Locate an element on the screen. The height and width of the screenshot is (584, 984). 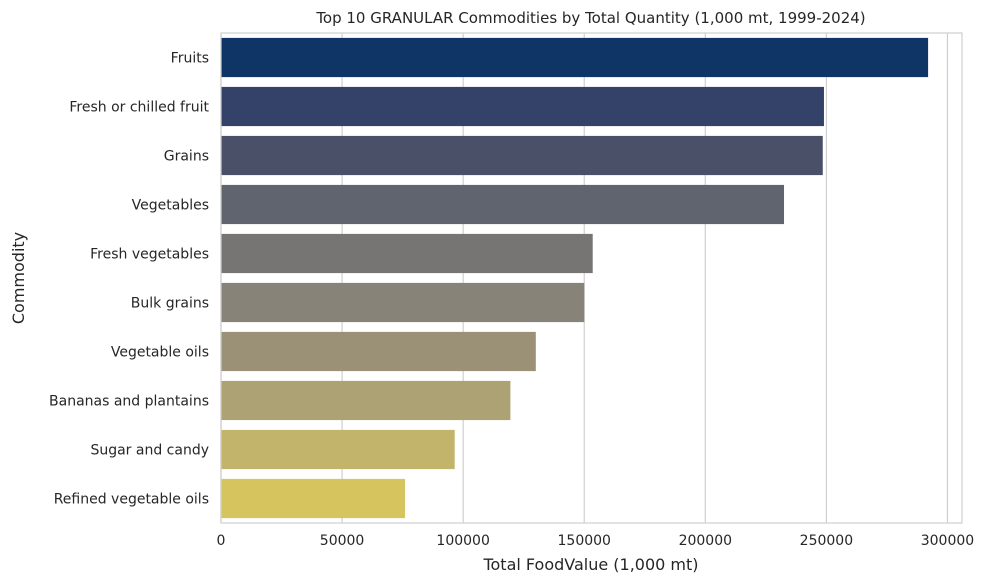
y-tick-label: Fruits is located at coordinates (190, 59).